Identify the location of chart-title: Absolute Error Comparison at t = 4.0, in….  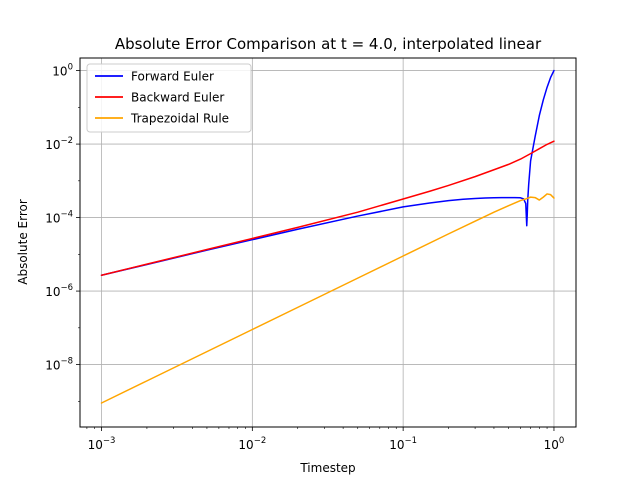
(328, 44).